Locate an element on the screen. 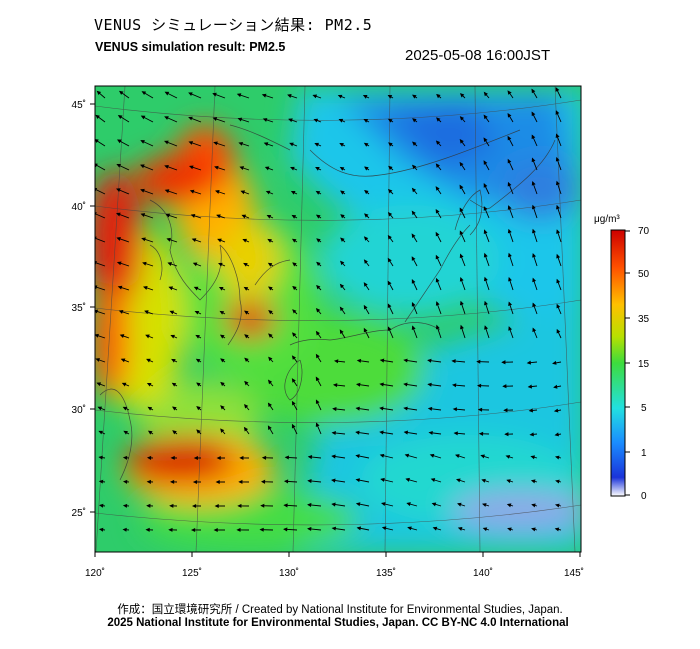 The image size is (700, 649). colorbar-gradient is located at coordinates (618, 363).